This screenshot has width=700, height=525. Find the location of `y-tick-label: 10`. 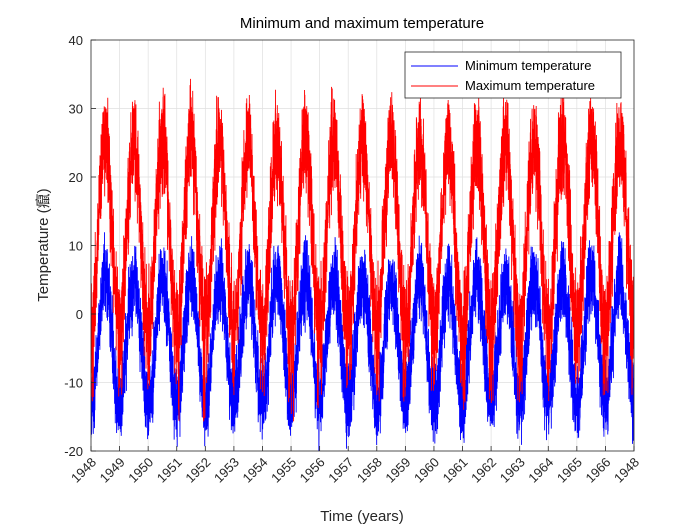

y-tick-label: 10 is located at coordinates (76, 246).